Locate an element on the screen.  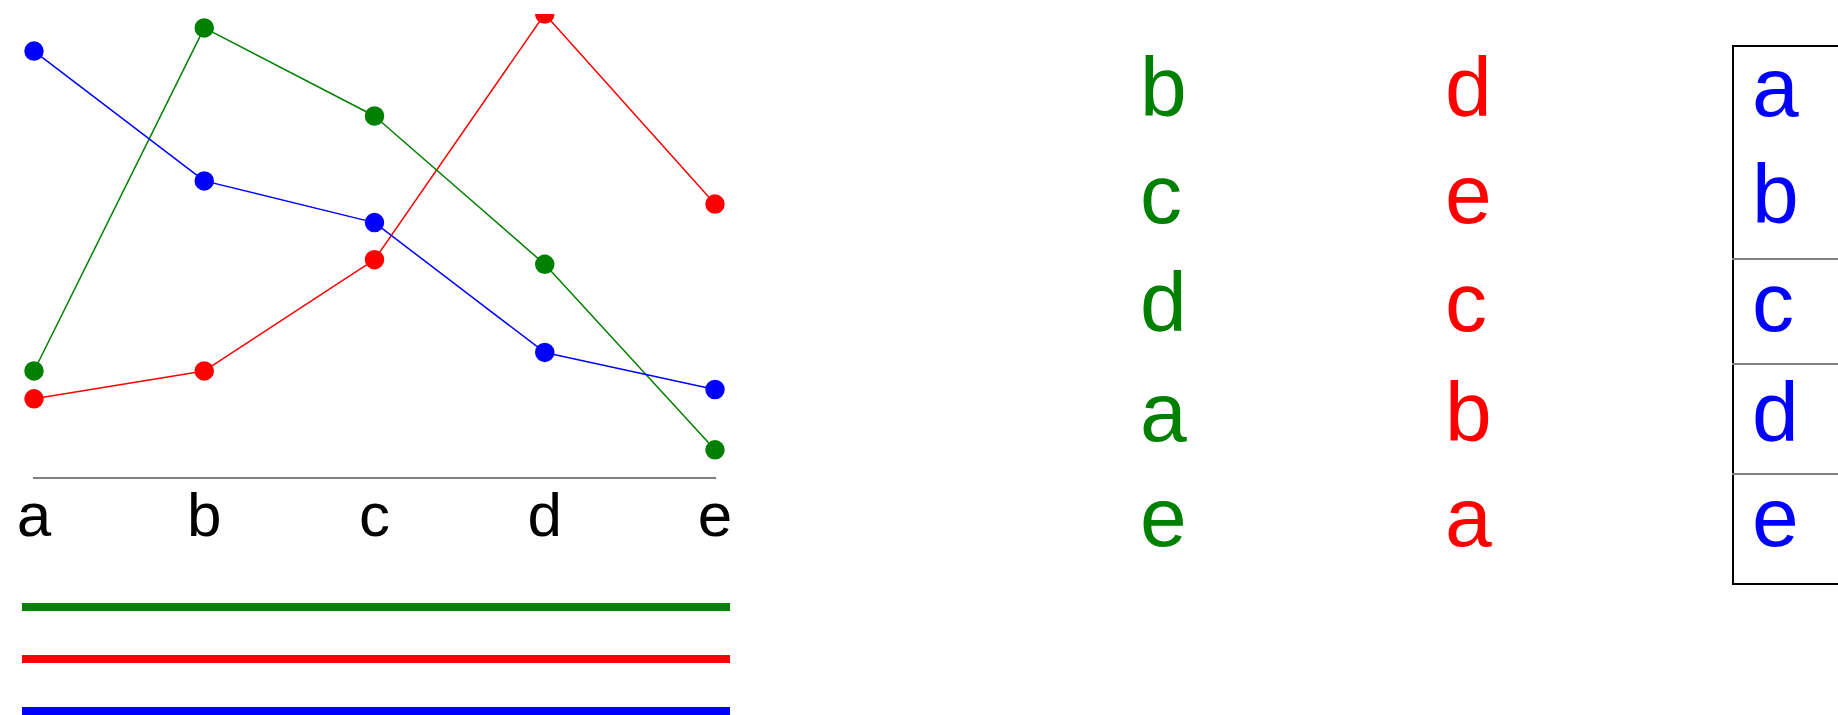
x-tick-label: a is located at coordinates (34, 514).